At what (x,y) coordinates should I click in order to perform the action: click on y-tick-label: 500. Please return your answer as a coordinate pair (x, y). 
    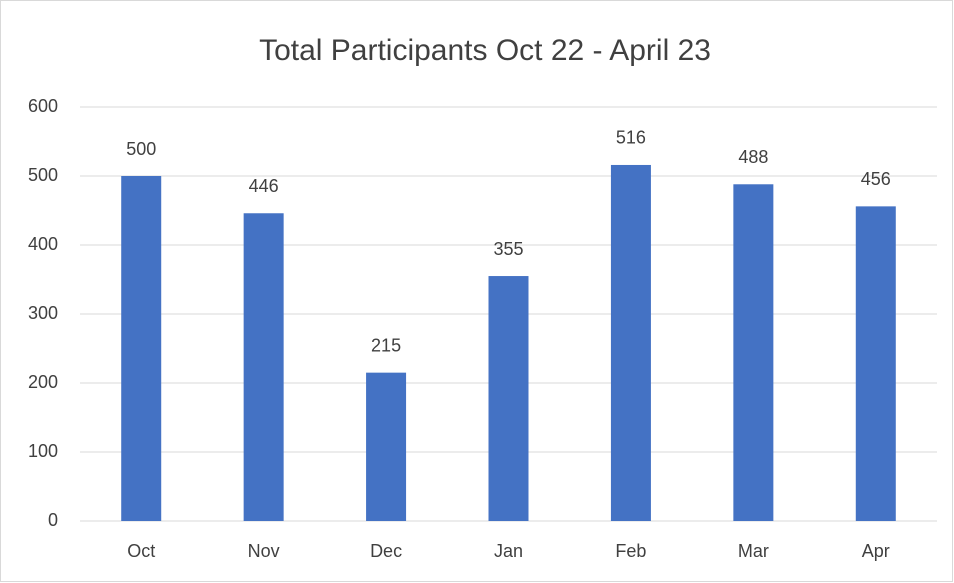
    Looking at the image, I should click on (43, 175).